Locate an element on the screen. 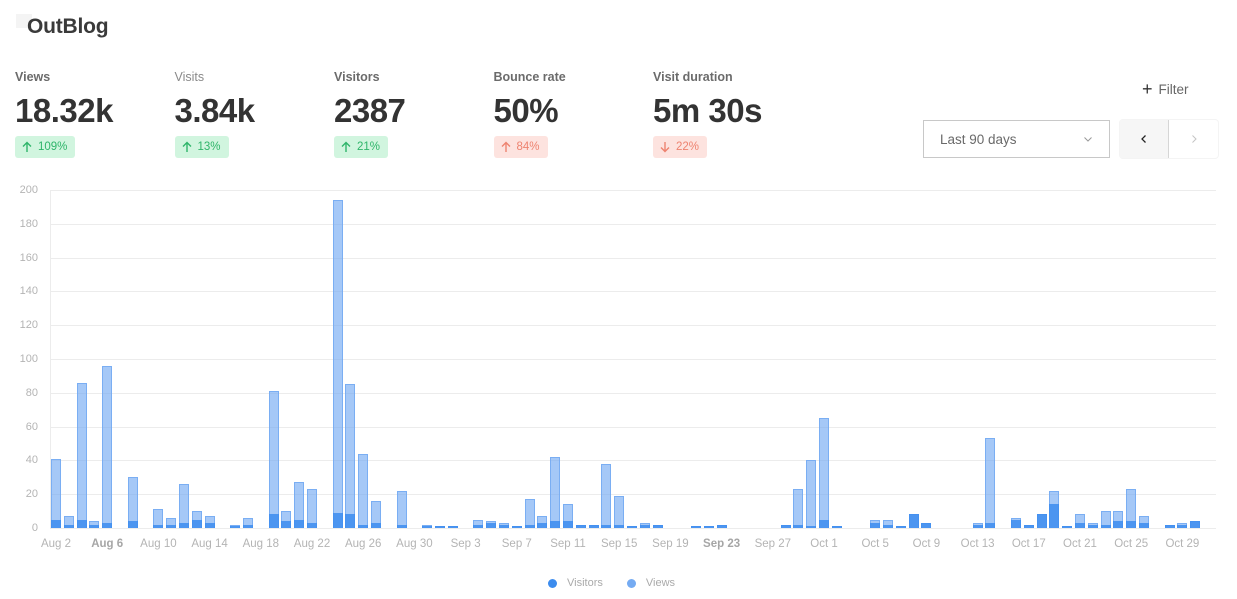 This screenshot has width=1237, height=599. metric-bounce-rate: Bounce rate 50% 84% is located at coordinates (573, 114).